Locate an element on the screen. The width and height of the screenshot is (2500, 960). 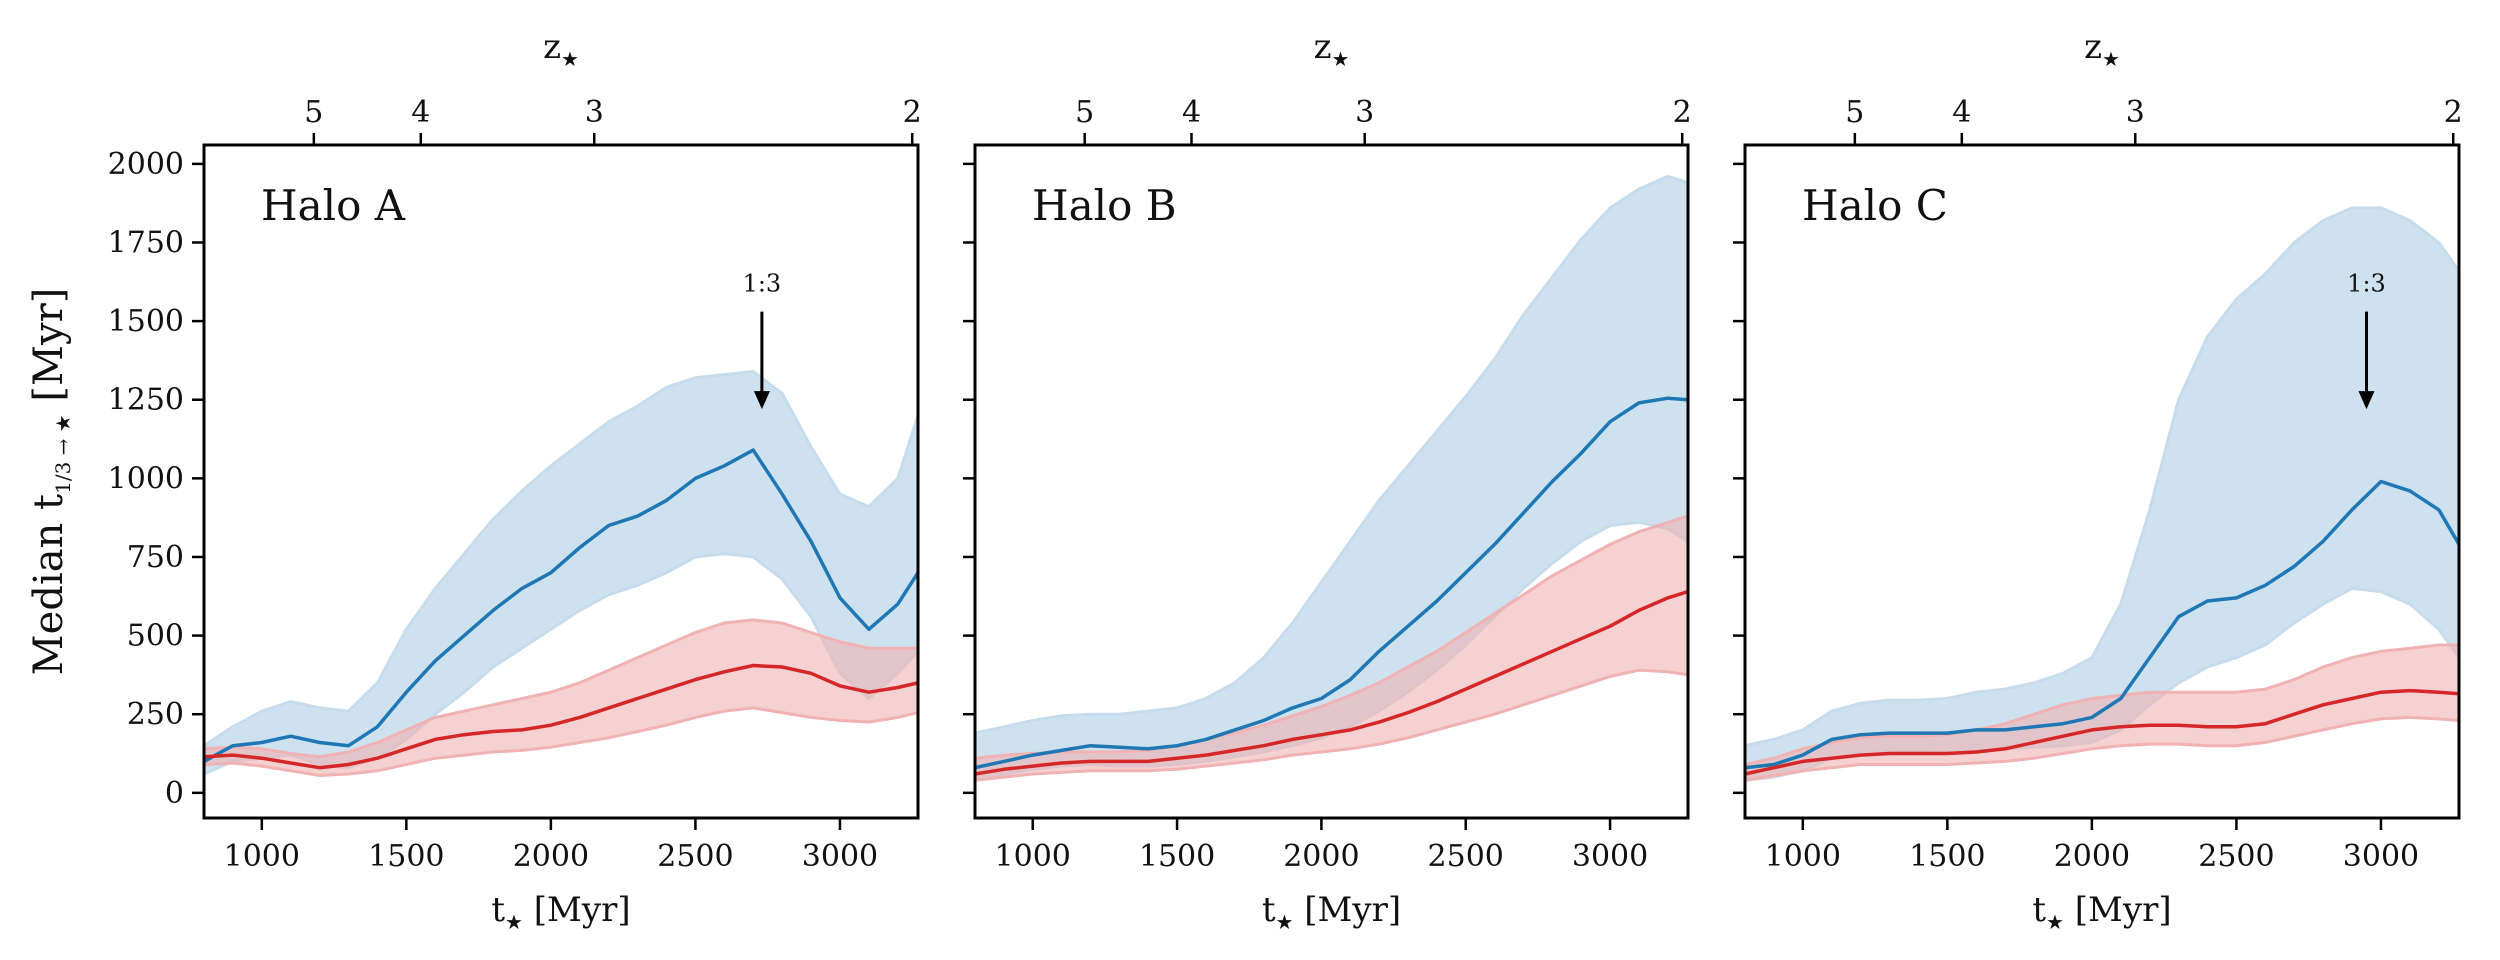
plot-area is located at coordinates (561, 573).